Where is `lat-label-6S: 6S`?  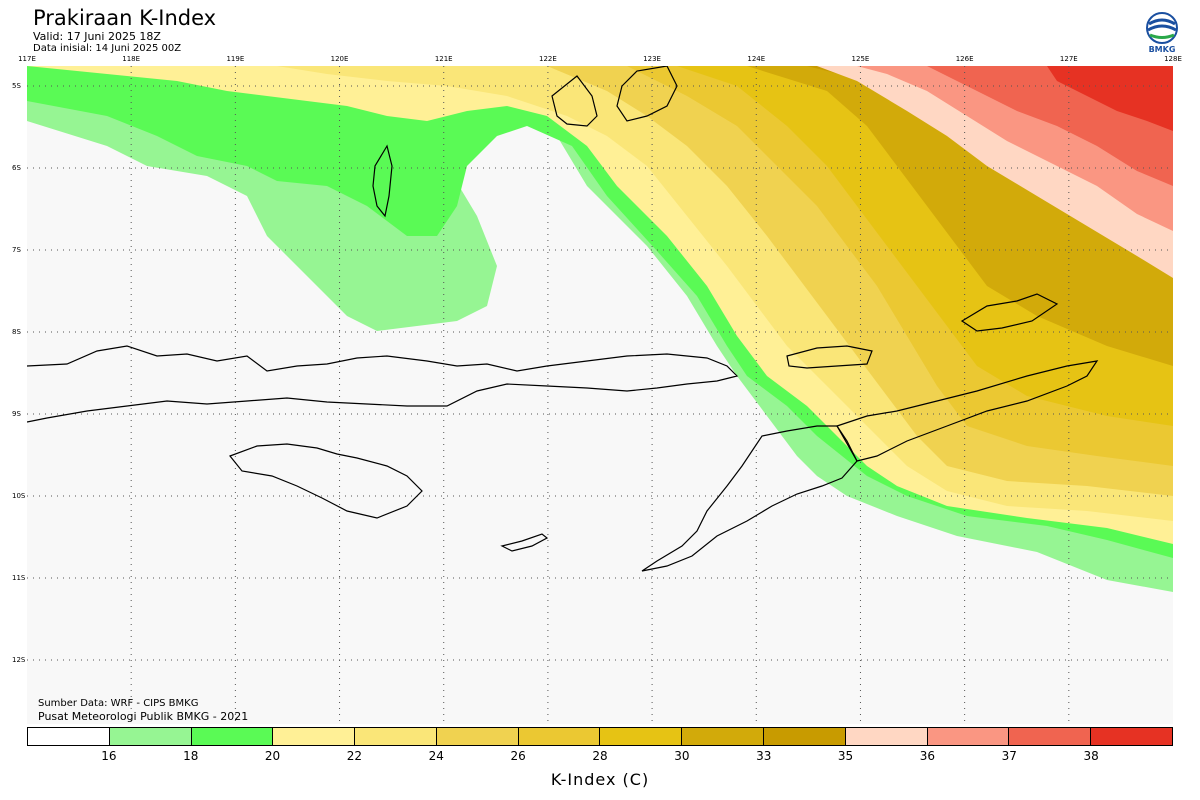
lat-label-6S: 6S is located at coordinates (16, 168).